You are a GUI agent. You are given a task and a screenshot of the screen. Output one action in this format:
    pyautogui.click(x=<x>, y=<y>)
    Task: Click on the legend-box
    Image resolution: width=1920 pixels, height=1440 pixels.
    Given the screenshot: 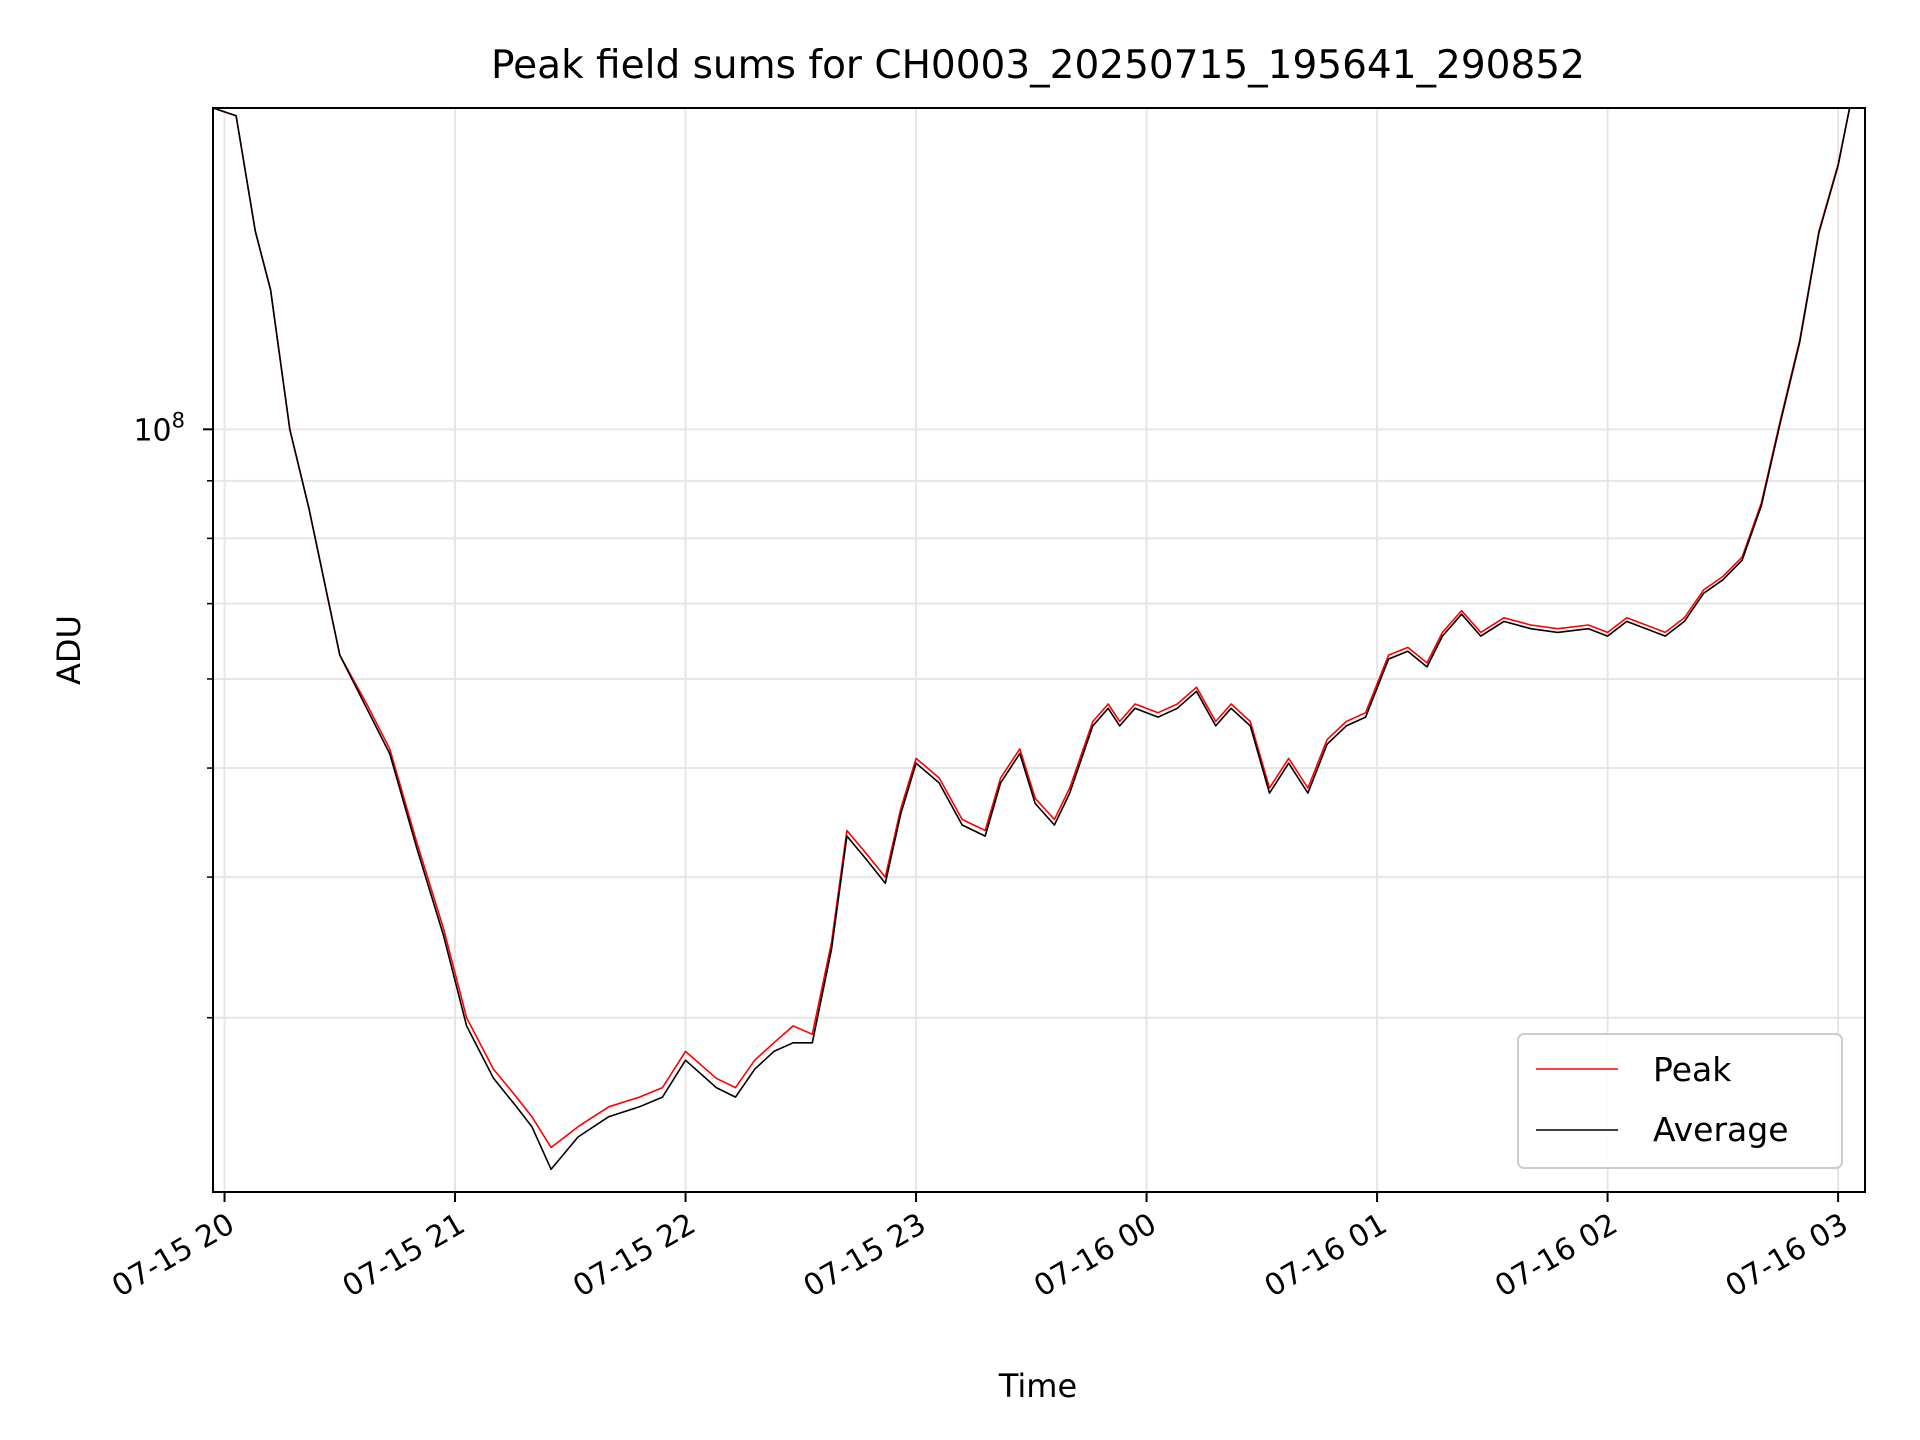 What is the action you would take?
    pyautogui.click(x=1680, y=1101)
    